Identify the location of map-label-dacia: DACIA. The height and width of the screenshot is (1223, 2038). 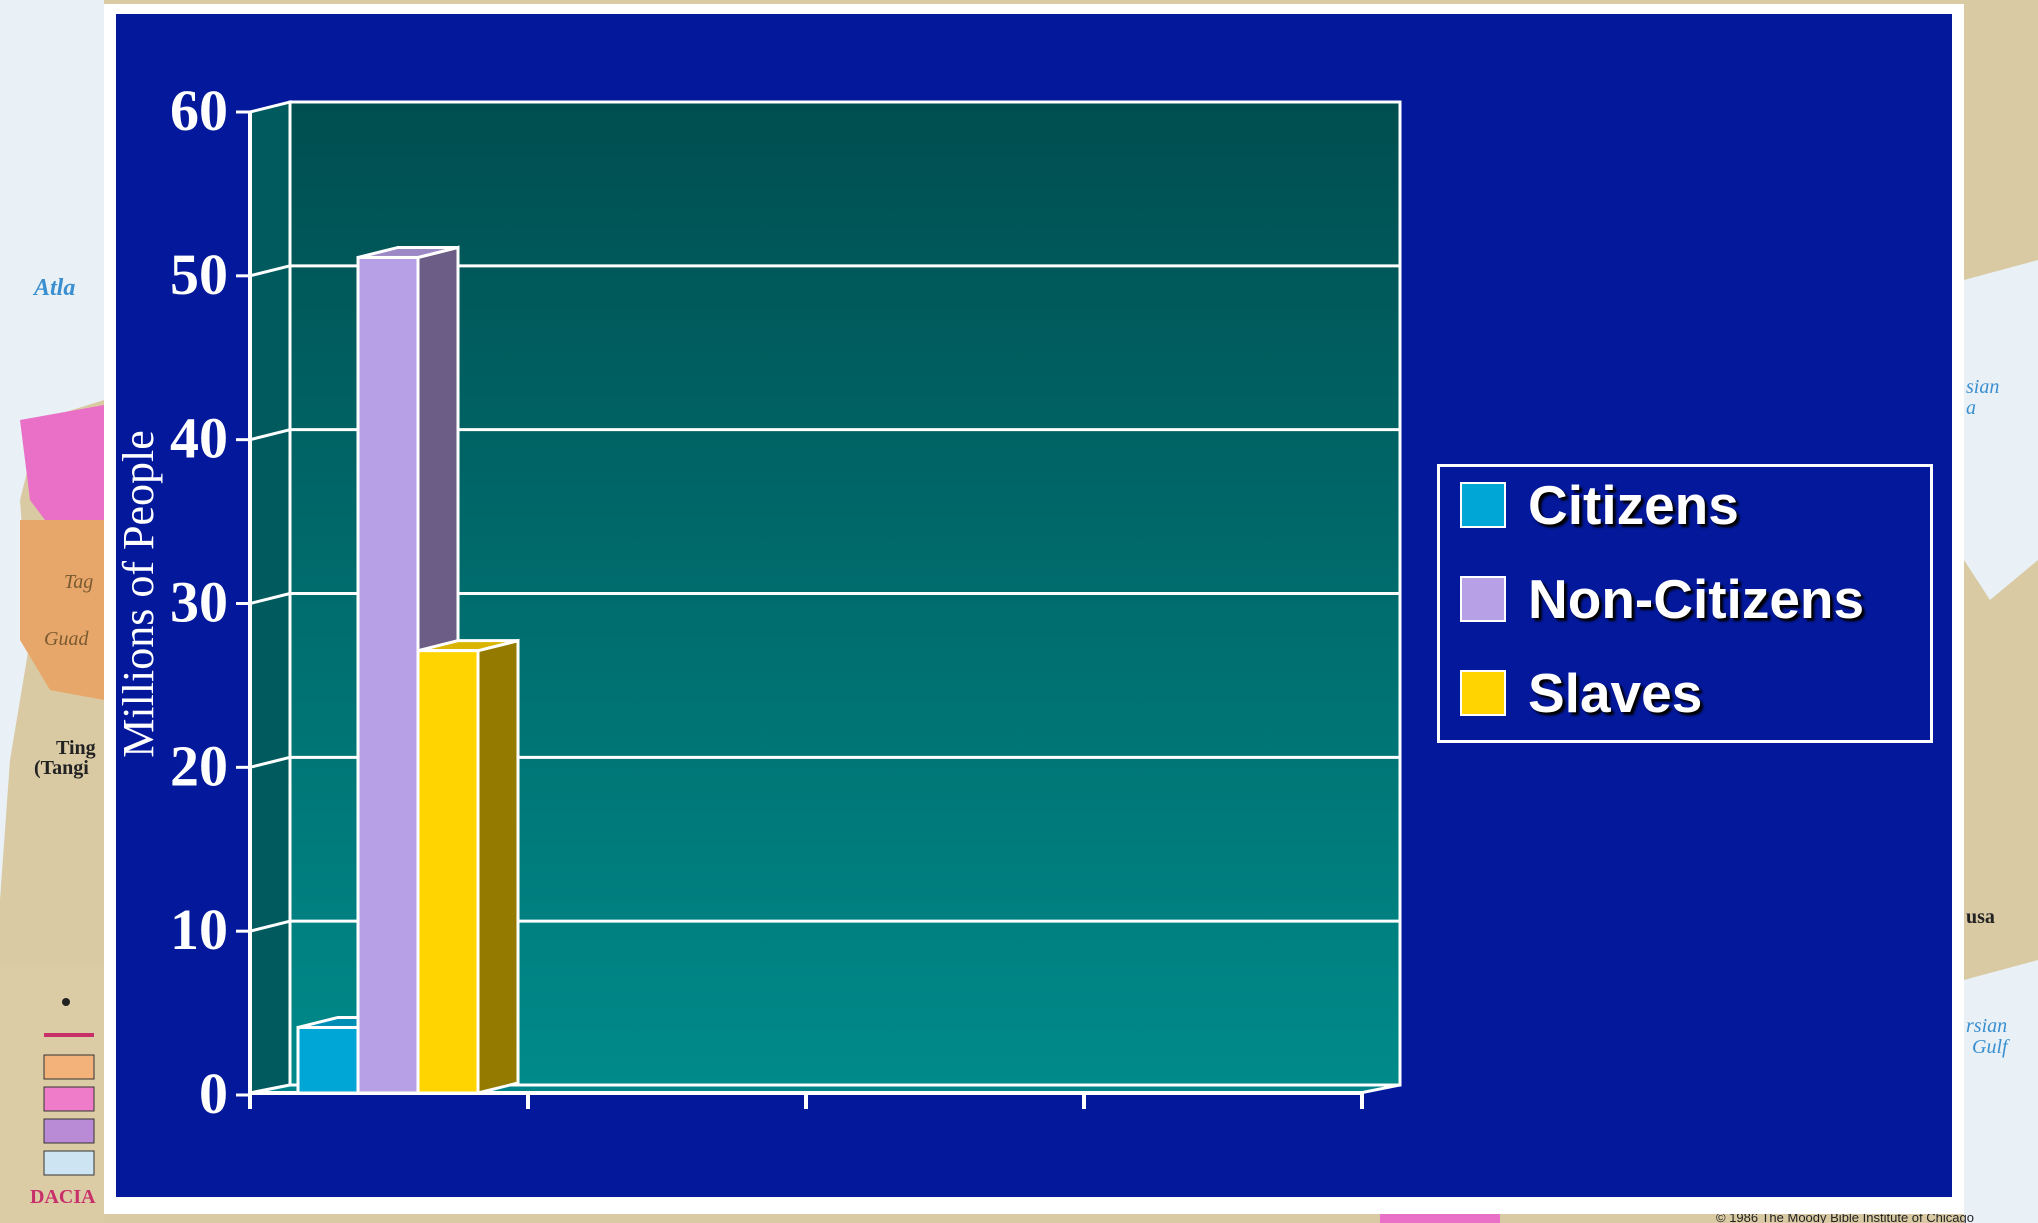
(63, 1197).